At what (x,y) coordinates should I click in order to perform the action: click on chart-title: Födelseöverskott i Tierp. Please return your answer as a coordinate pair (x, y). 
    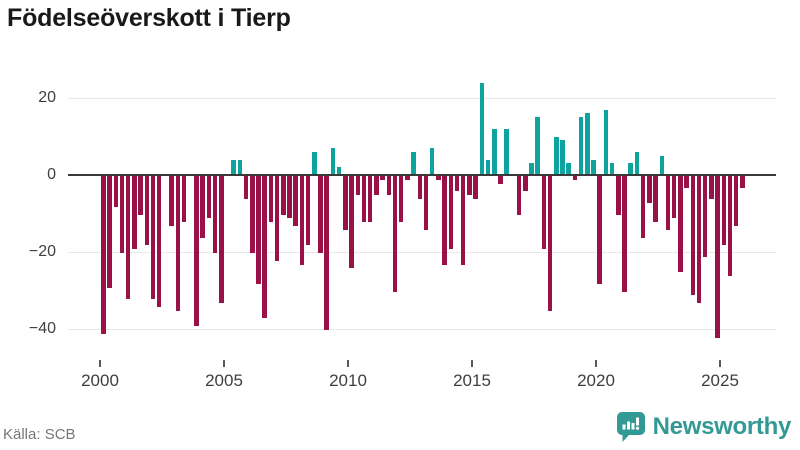
    Looking at the image, I should click on (149, 18).